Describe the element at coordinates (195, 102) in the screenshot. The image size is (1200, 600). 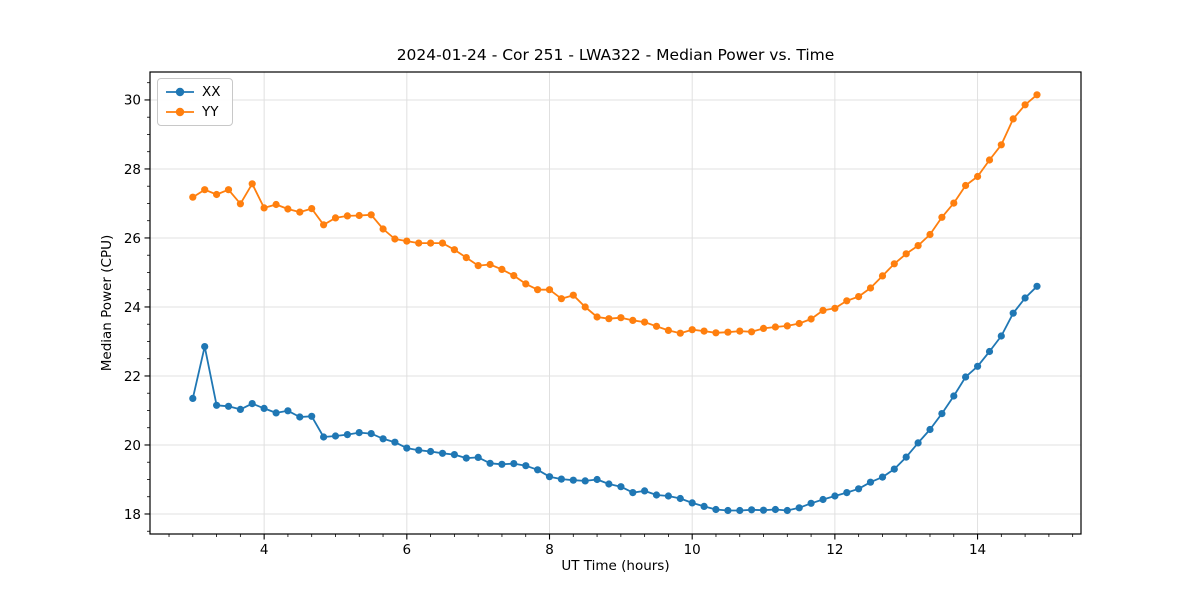
I see `legend: XX YY` at that location.